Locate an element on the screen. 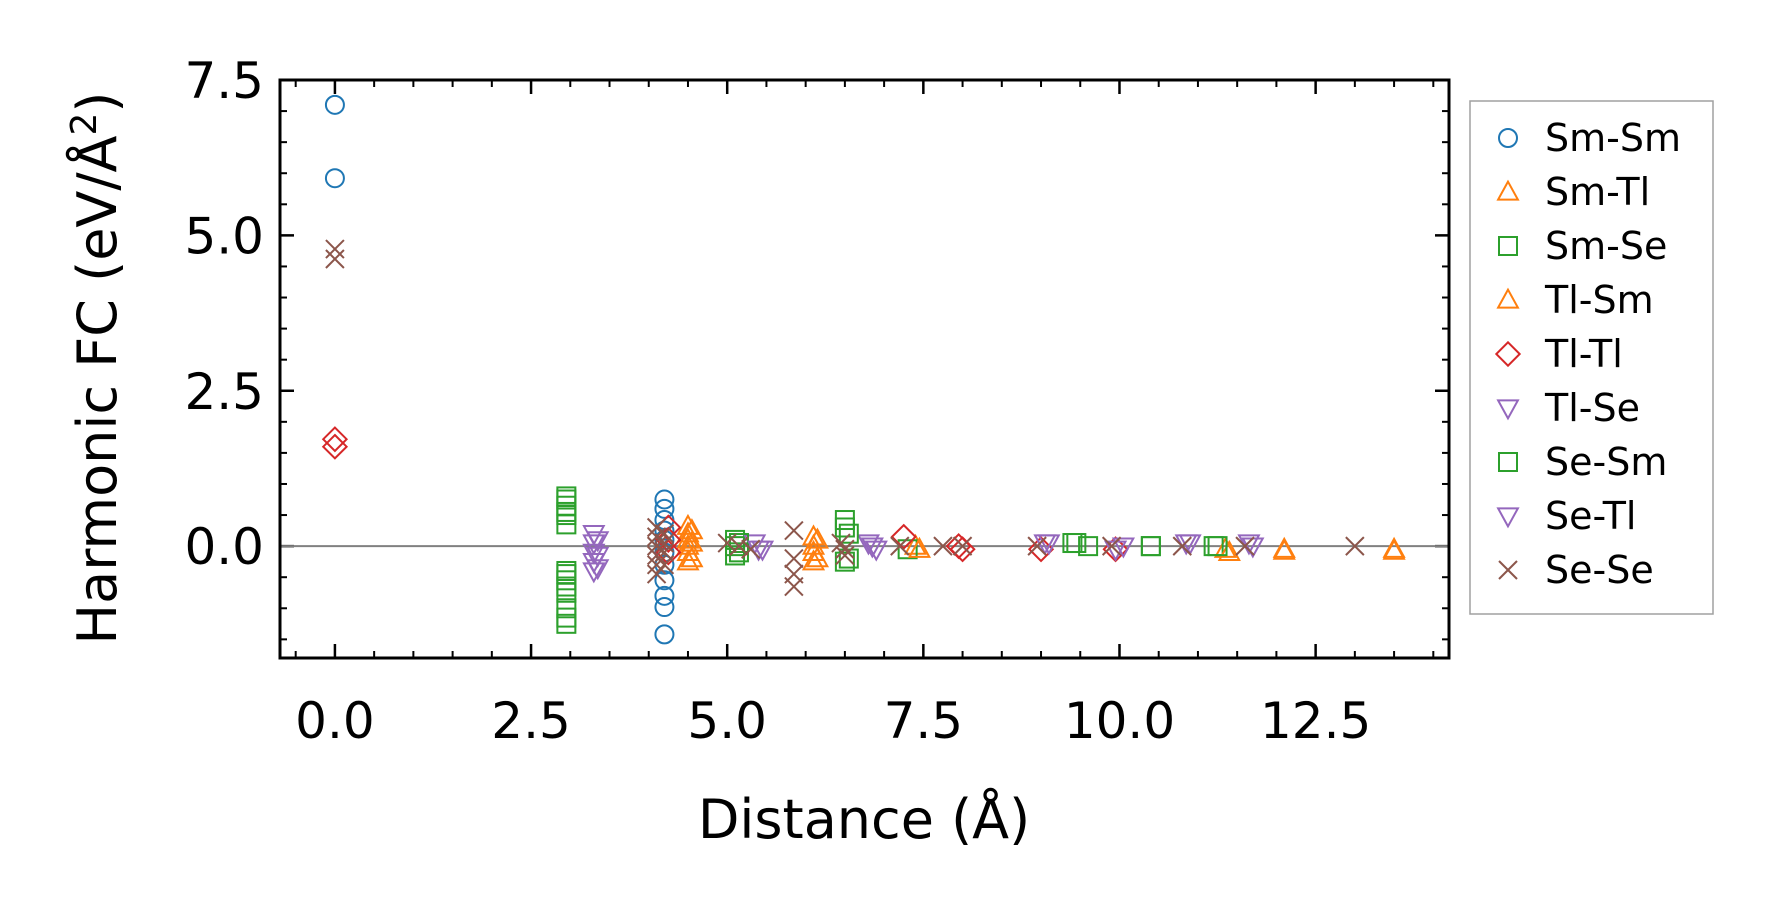 This screenshot has width=1765, height=902. x-axis-label: Distance (Å) is located at coordinates (864, 819).